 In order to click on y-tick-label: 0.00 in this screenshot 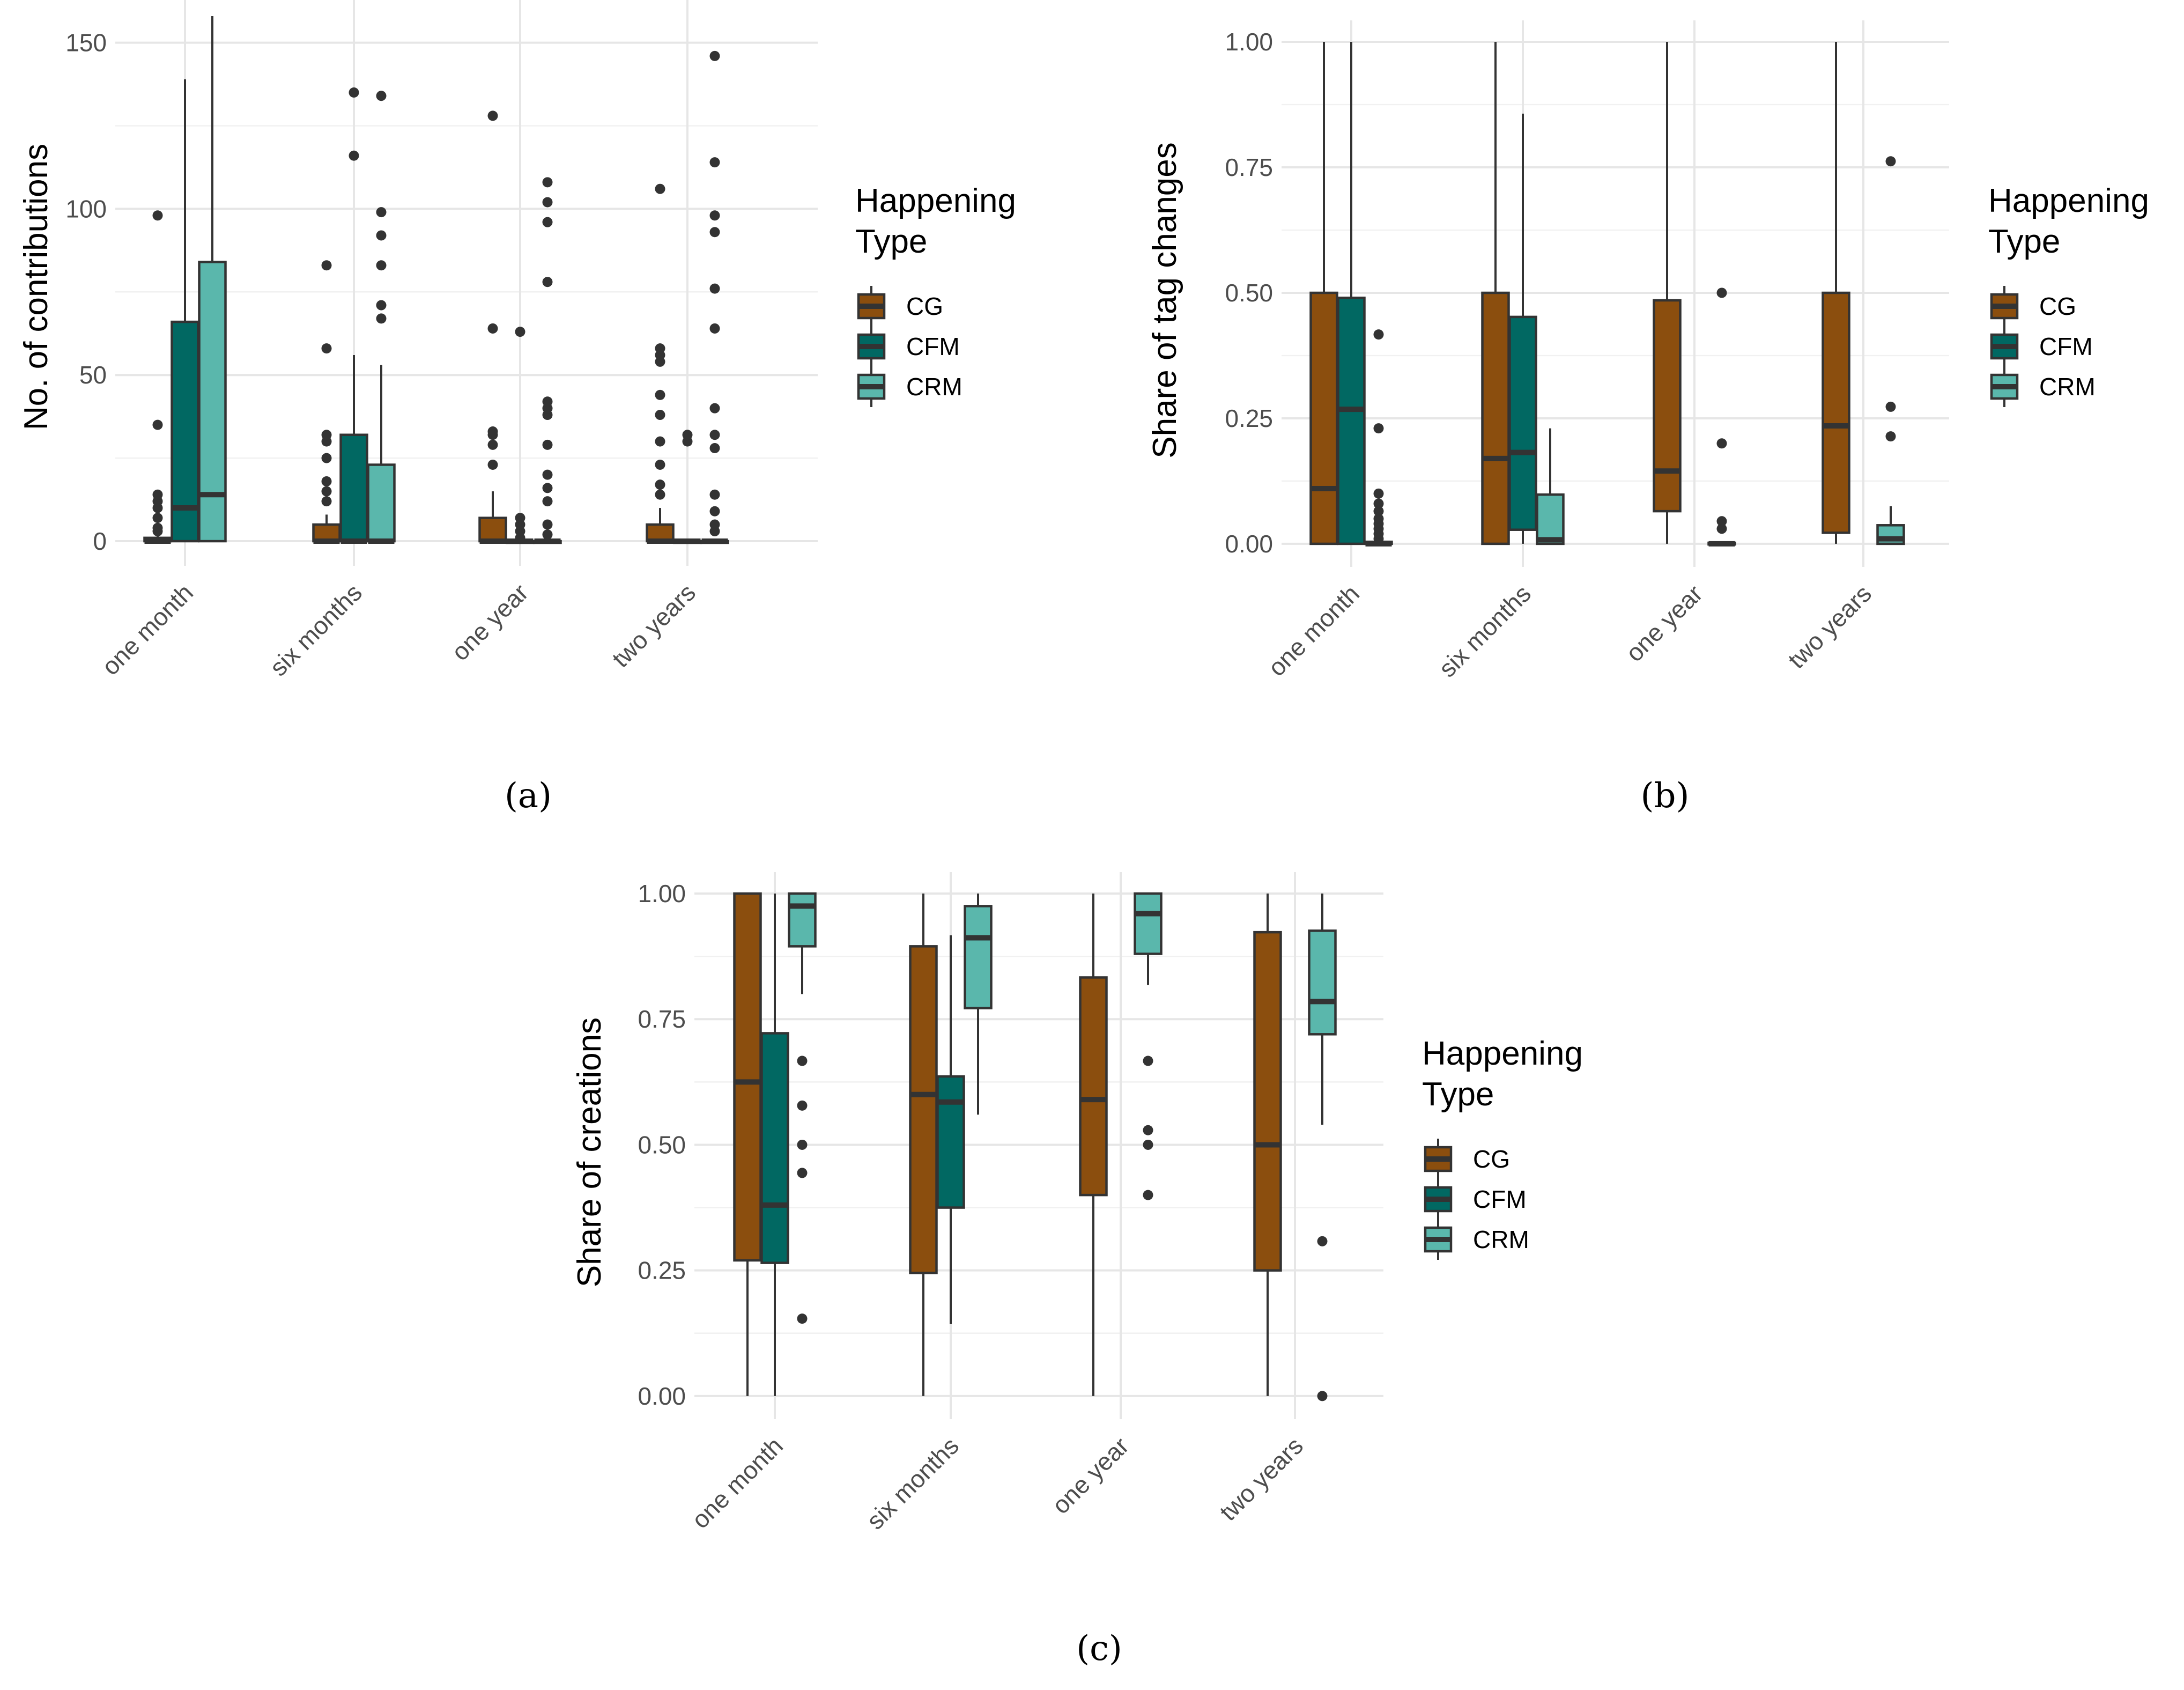, I will do `click(1249, 544)`.